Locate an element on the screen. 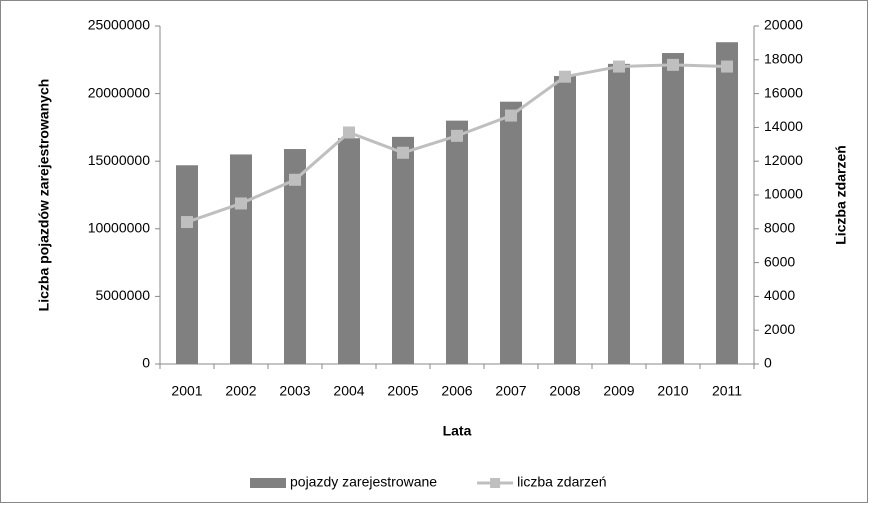 Image resolution: width=869 pixels, height=509 pixels. x-tick-label: 2008 is located at coordinates (564, 391).